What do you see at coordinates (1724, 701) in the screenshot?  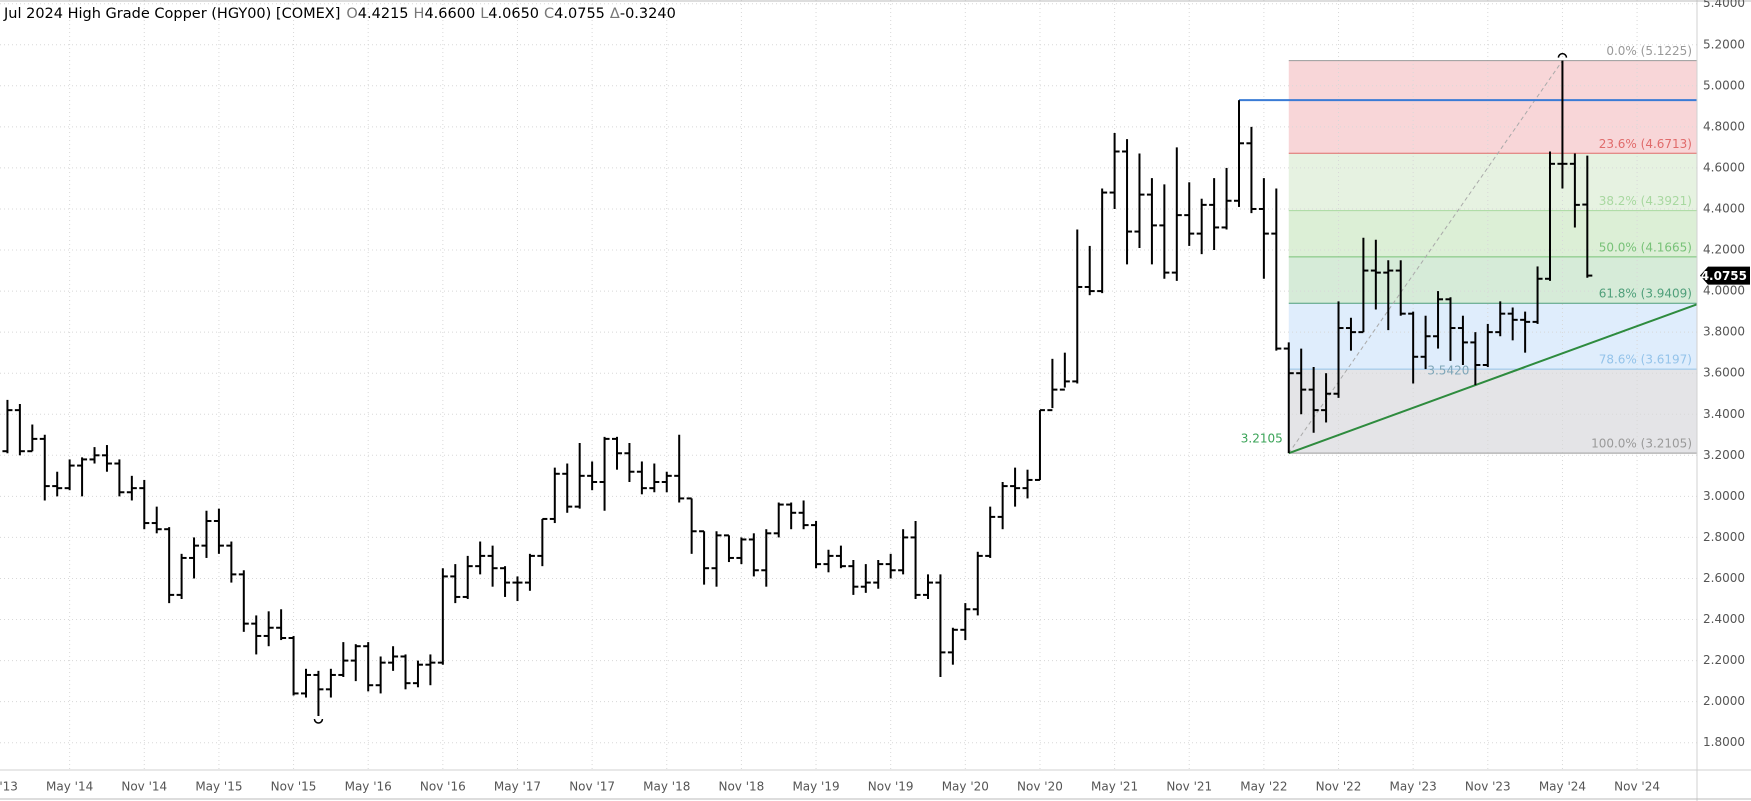 I see `y-tick-label: 2.0000` at bounding box center [1724, 701].